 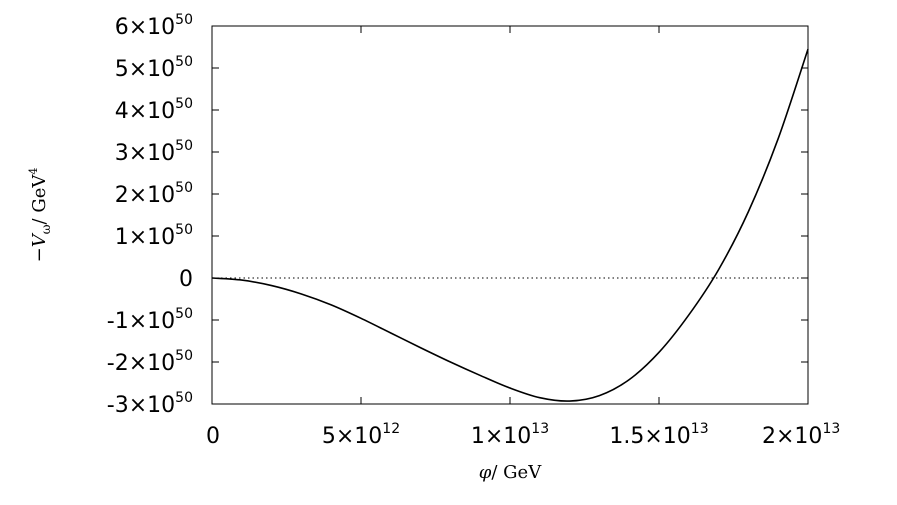 I want to click on x-tick-label: 0, so click(x=213, y=436).